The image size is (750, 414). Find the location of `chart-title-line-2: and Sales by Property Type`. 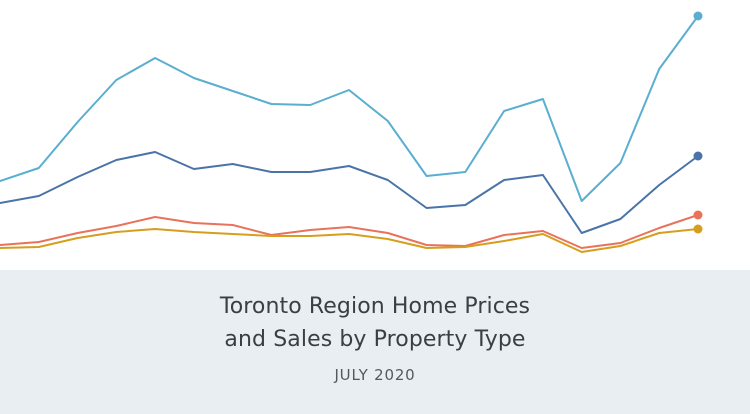

chart-title-line-2: and Sales by Property Type is located at coordinates (375, 339).